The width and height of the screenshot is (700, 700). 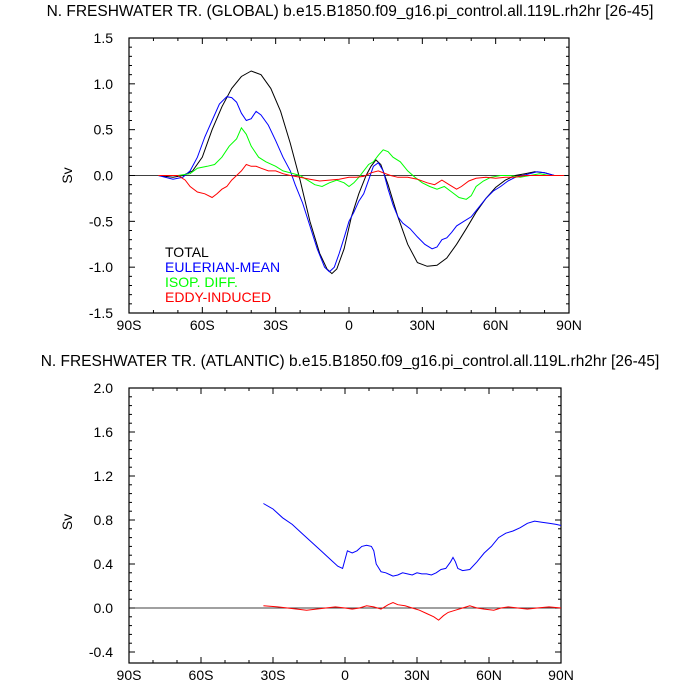 What do you see at coordinates (104, 520) in the screenshot?
I see `y-tick-label: 0.8` at bounding box center [104, 520].